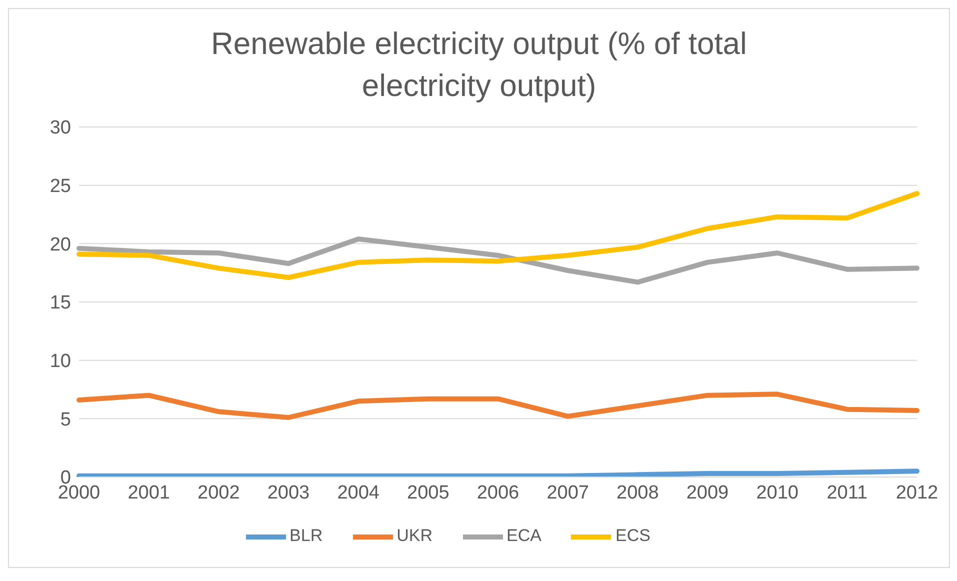 The height and width of the screenshot is (581, 957). Describe the element at coordinates (60, 128) in the screenshot. I see `y-tick-label: 30` at that location.